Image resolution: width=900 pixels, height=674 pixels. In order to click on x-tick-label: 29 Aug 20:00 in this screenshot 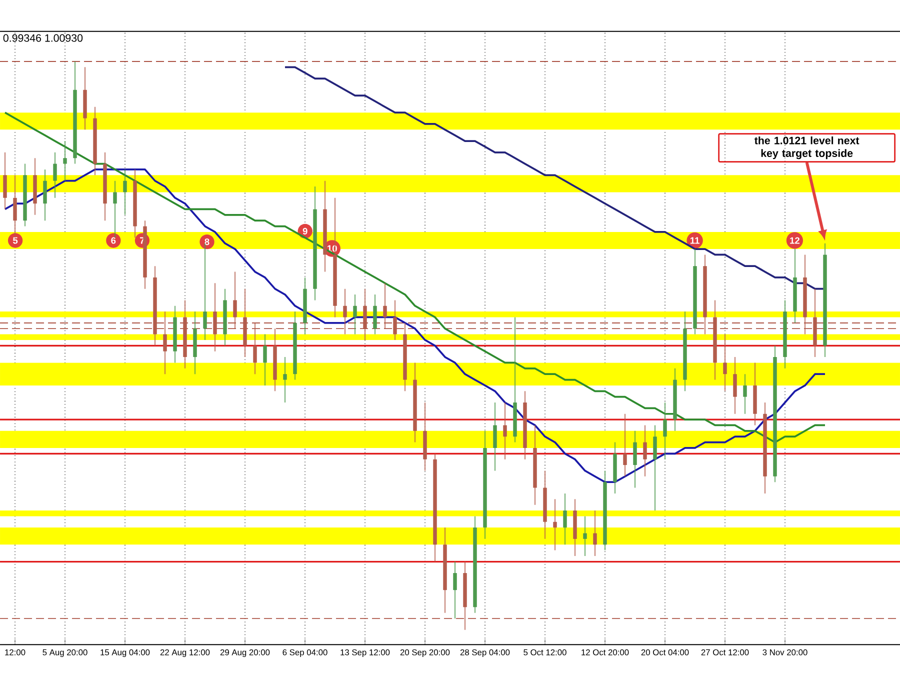, I will do `click(245, 653)`.